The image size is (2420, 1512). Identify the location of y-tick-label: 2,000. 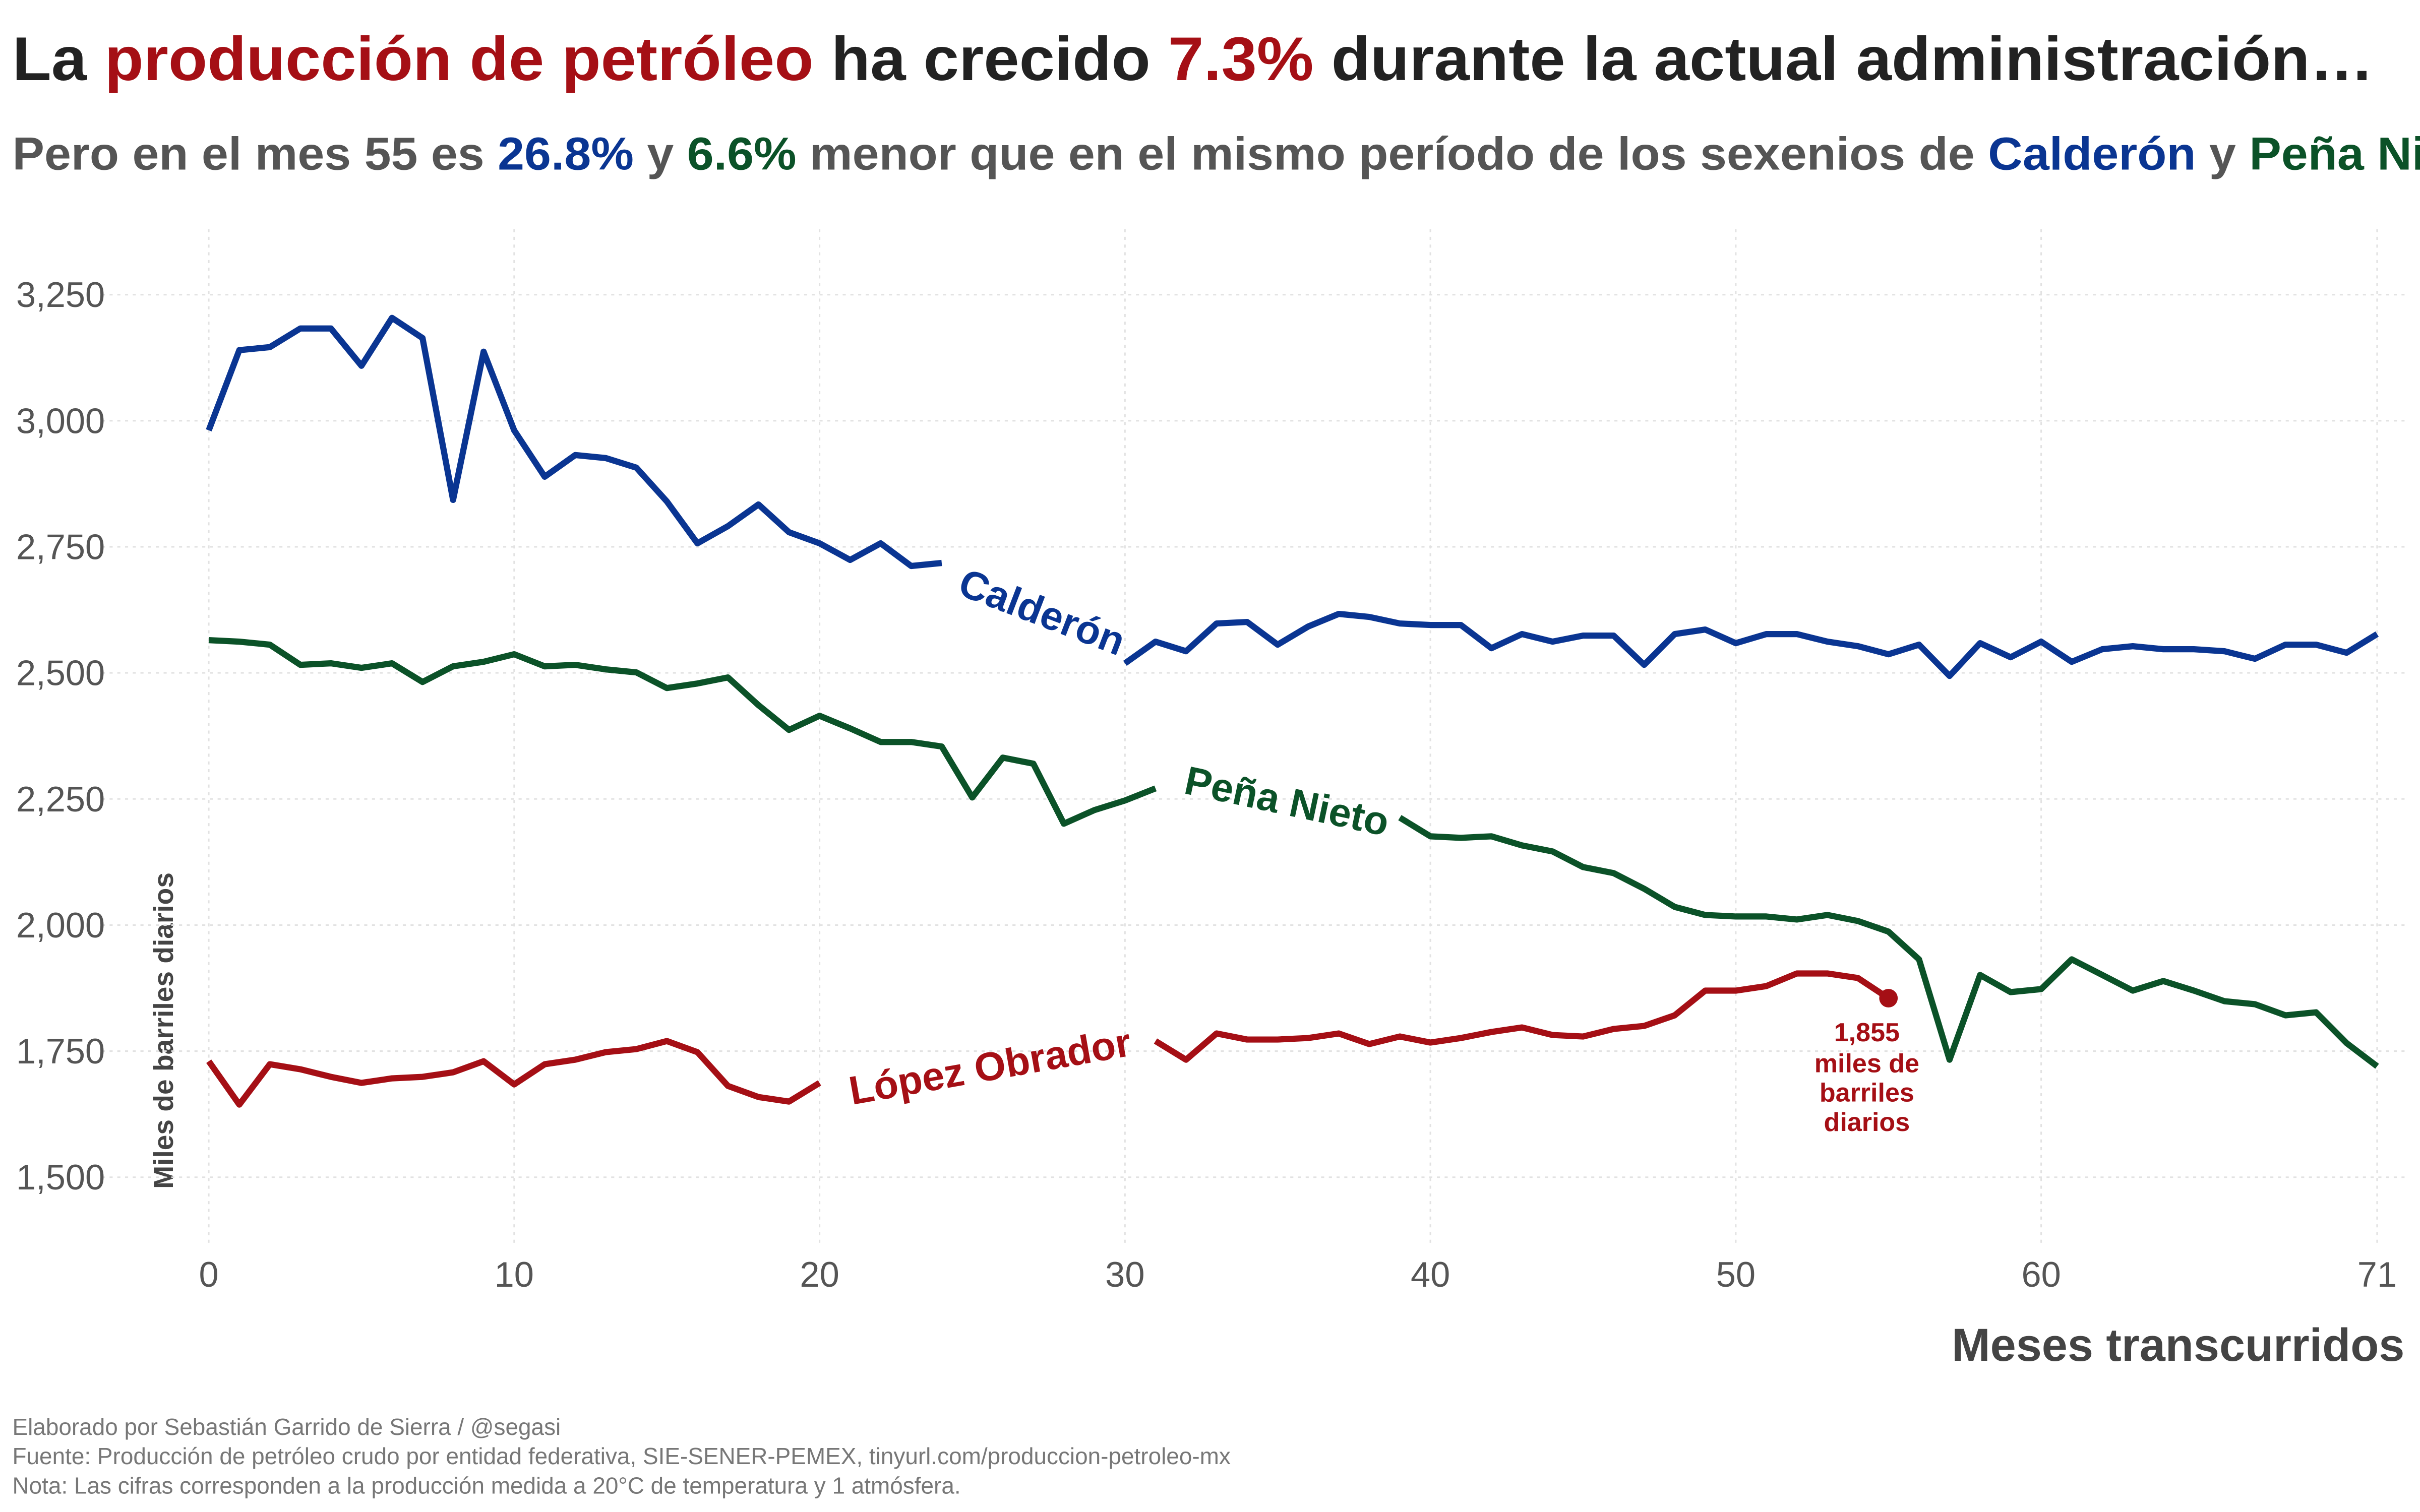
(60, 925).